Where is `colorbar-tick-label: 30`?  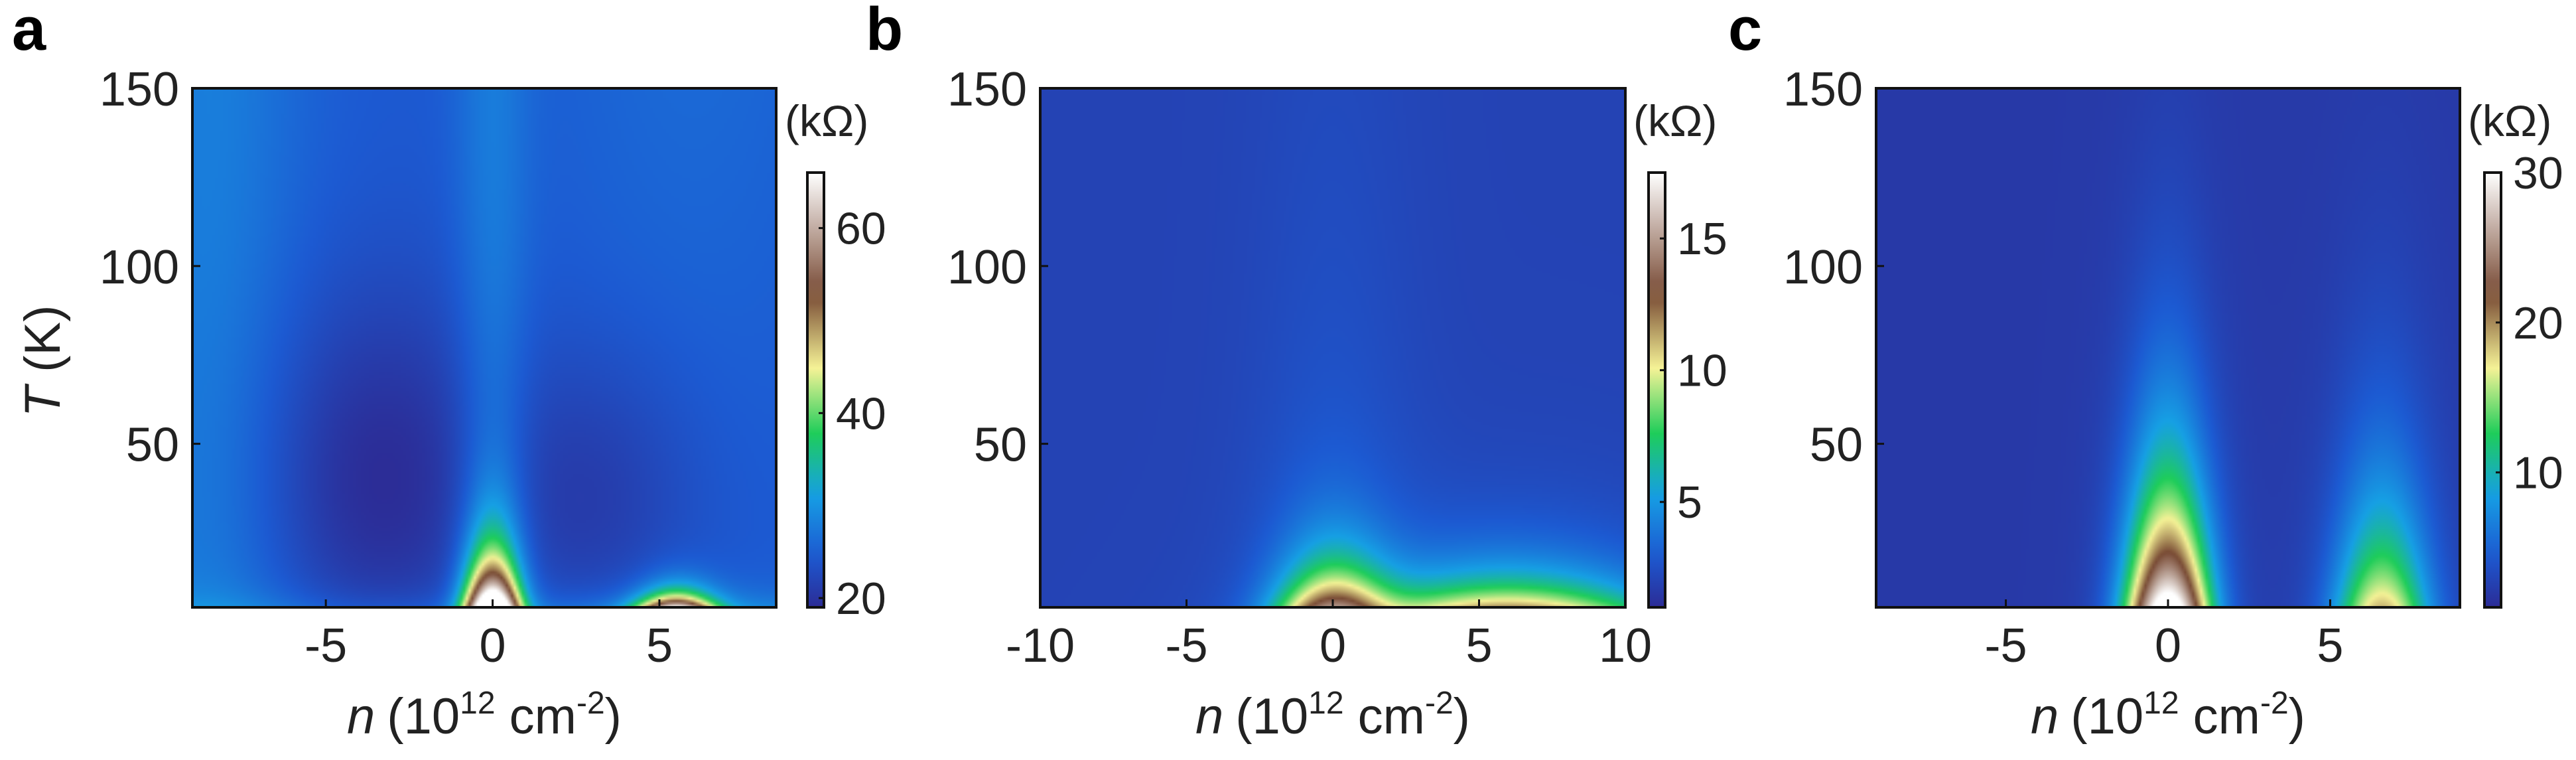
colorbar-tick-label: 30 is located at coordinates (2538, 173).